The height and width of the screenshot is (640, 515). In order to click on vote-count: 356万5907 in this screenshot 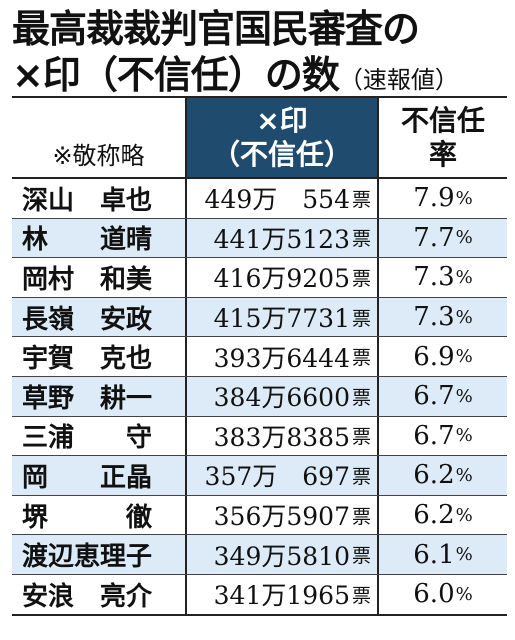, I will do `click(281, 517)`.